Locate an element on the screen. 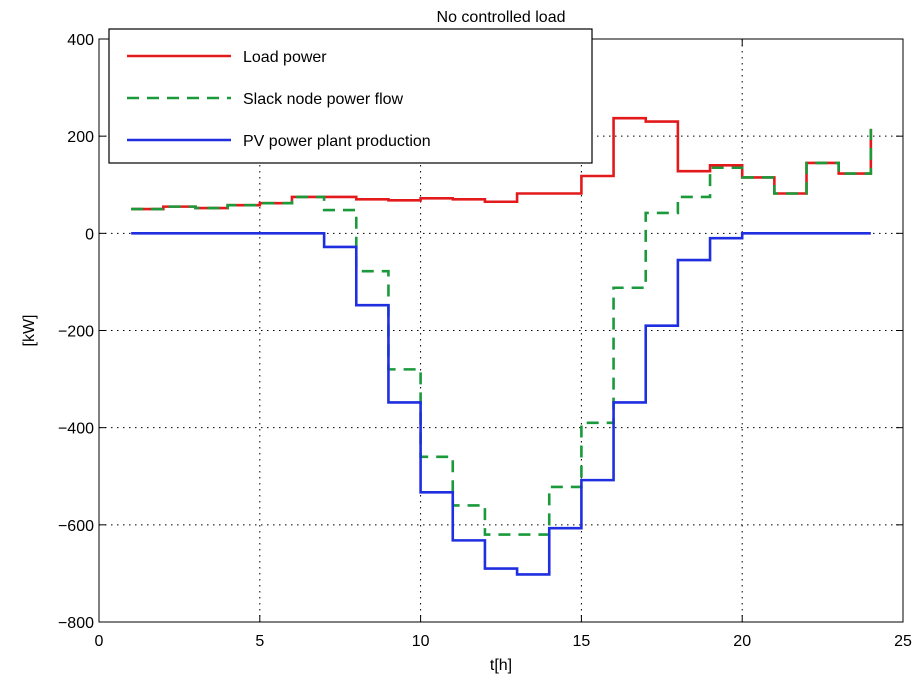 The width and height of the screenshot is (919, 686). y-tick-label: −800 is located at coordinates (76, 623).